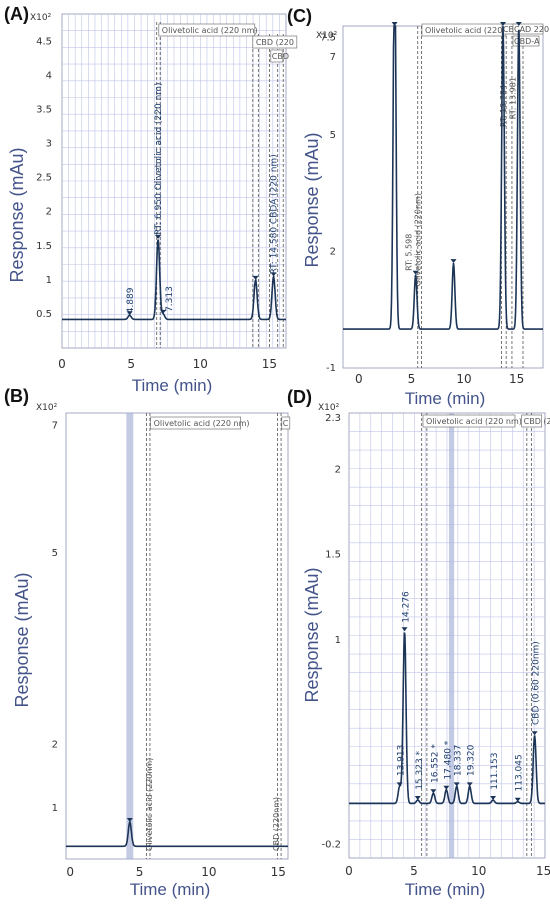  Describe the element at coordinates (495, 771) in the screenshot. I see `peak-annotation: 111.153` at that location.